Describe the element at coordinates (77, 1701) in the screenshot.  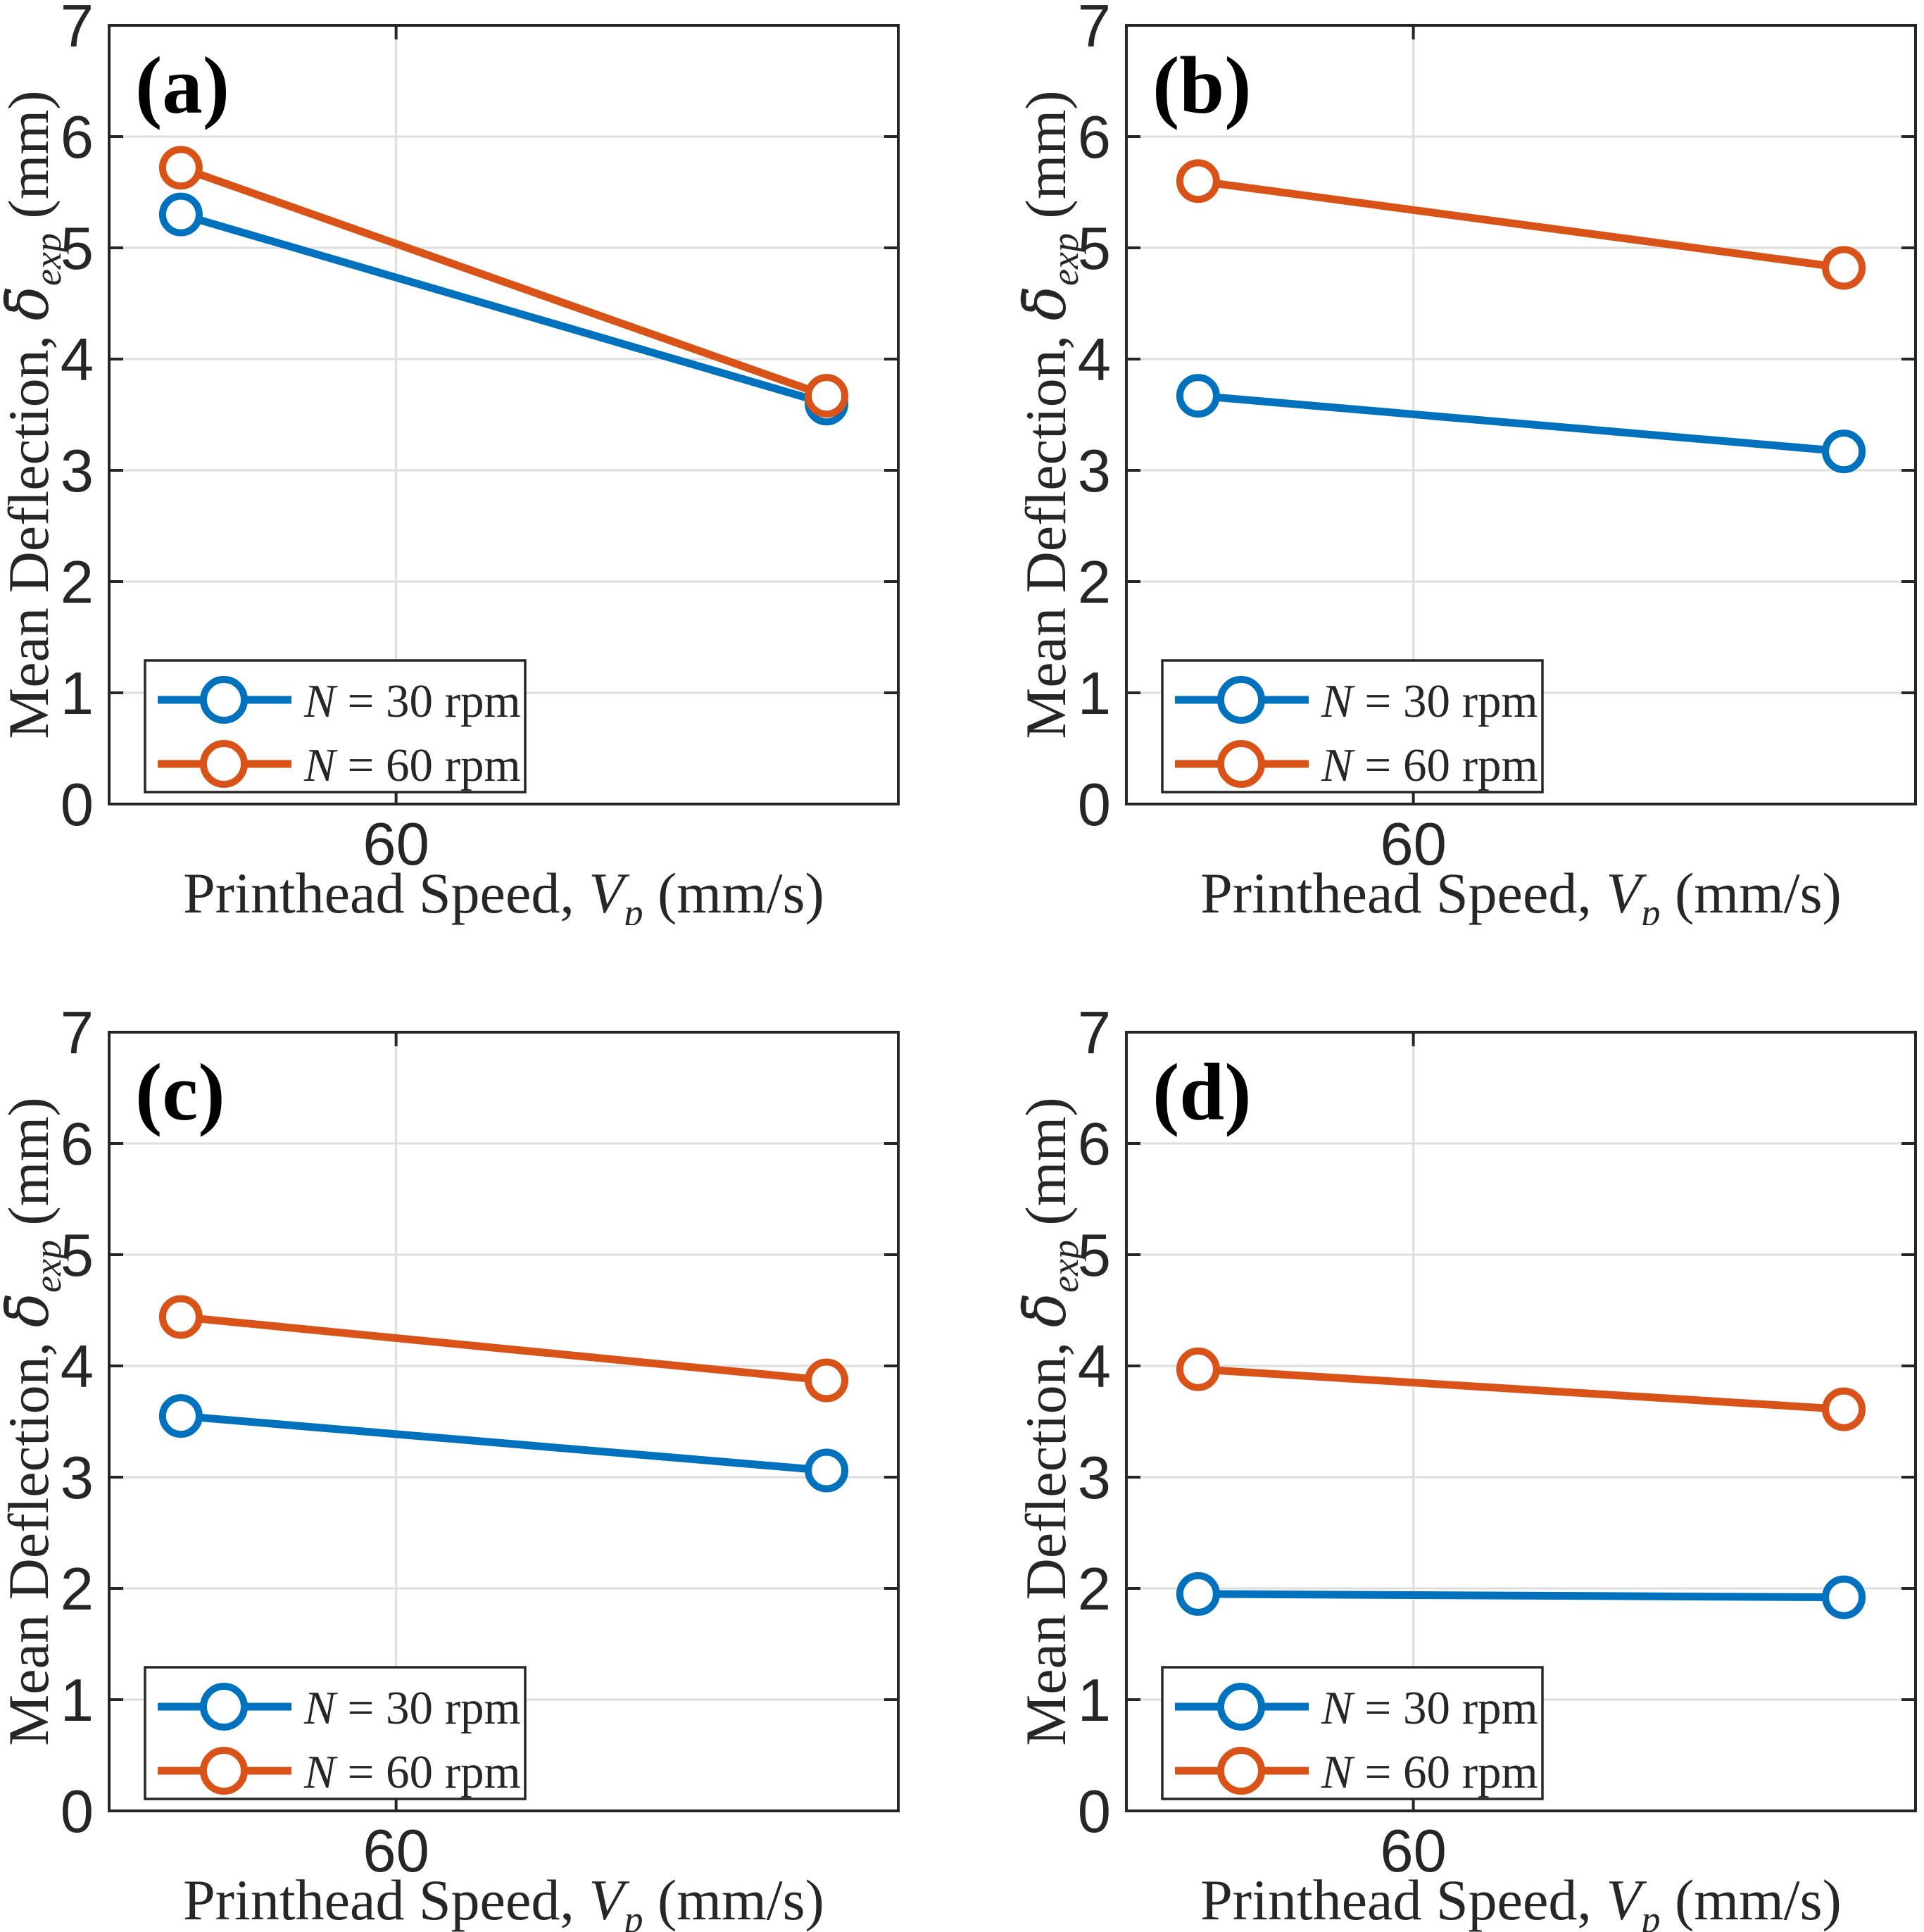
I see `y-tick-label: 1` at that location.